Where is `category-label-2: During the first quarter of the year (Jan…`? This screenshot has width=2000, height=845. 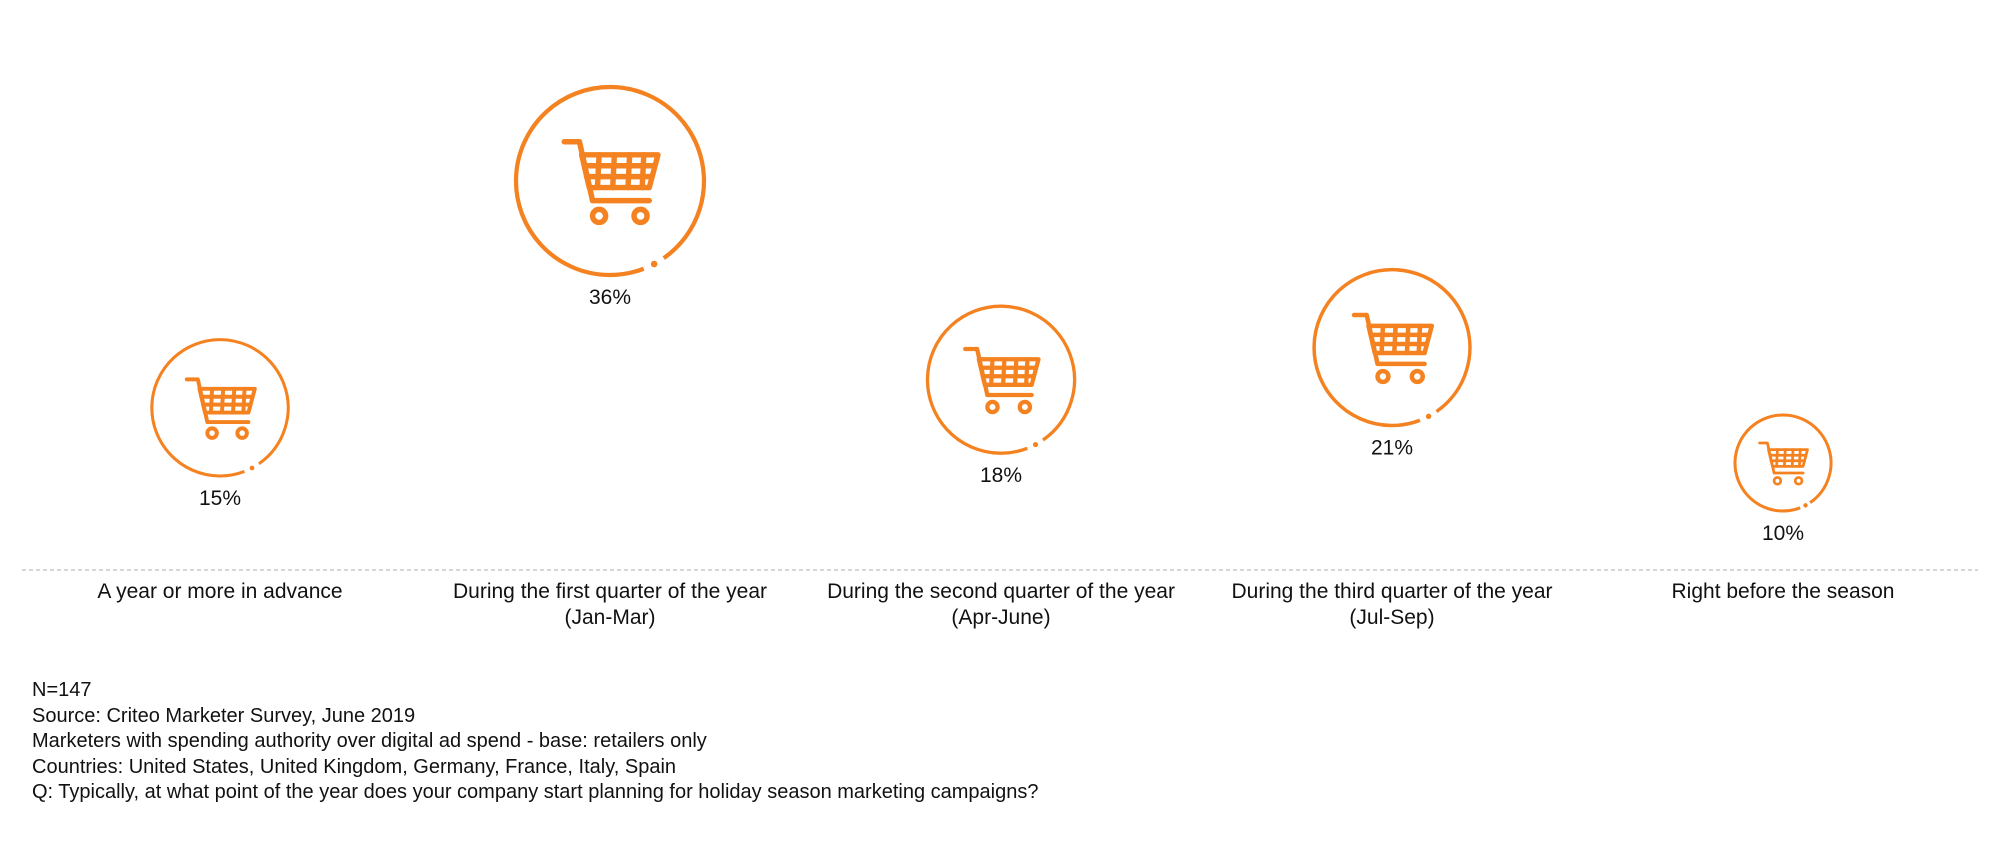
category-label-2: During the first quarter of the year (Jan… is located at coordinates (610, 604).